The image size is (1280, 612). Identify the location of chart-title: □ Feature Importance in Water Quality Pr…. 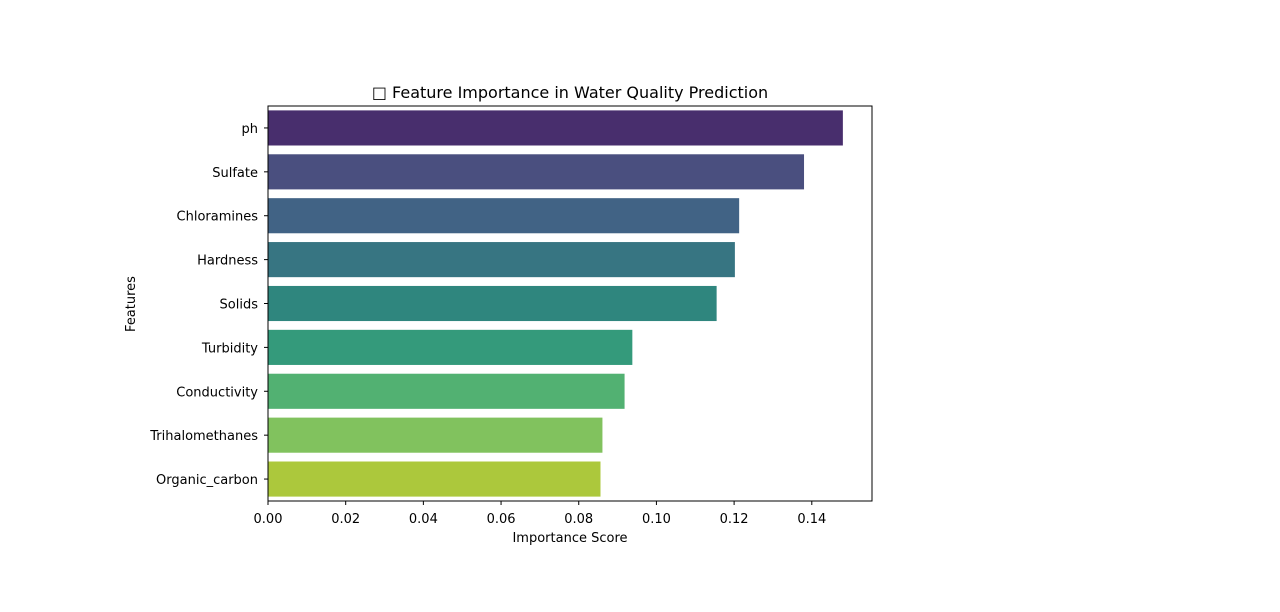
(570, 92).